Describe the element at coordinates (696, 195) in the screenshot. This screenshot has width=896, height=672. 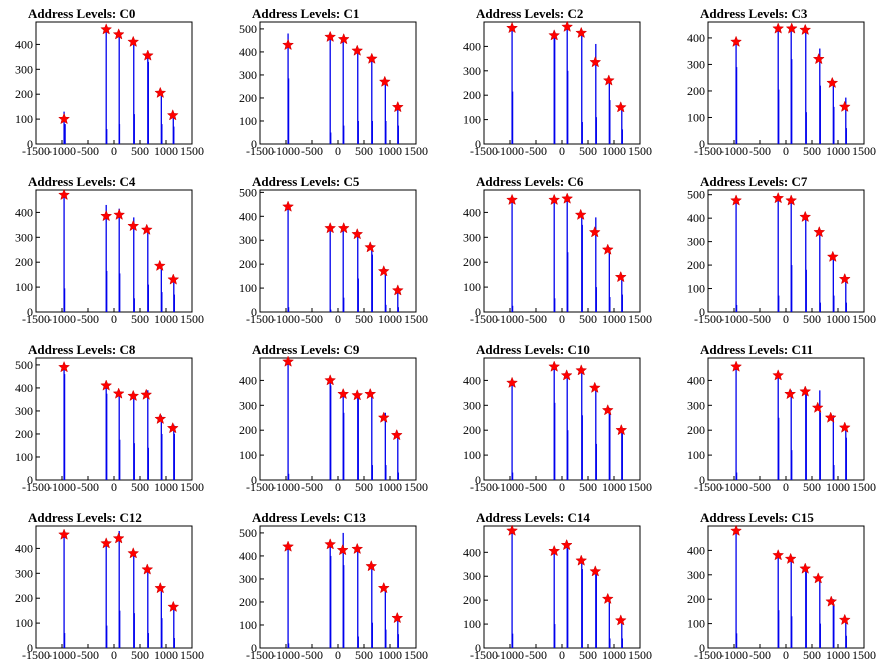
I see `y-tick-label: 500` at that location.